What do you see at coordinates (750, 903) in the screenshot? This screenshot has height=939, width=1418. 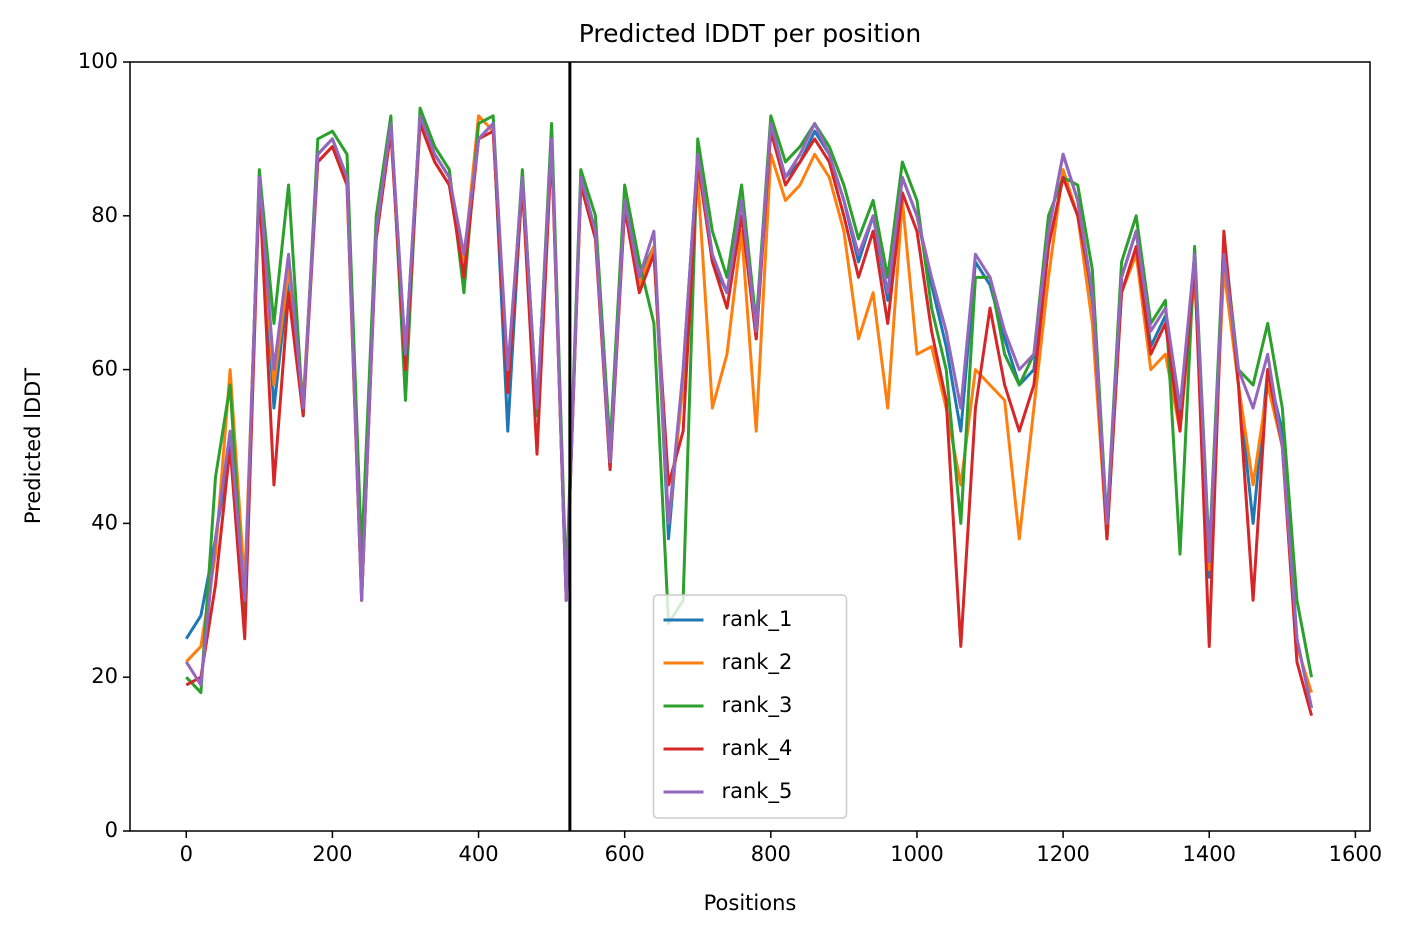 I see `x-axis-label: Positions` at bounding box center [750, 903].